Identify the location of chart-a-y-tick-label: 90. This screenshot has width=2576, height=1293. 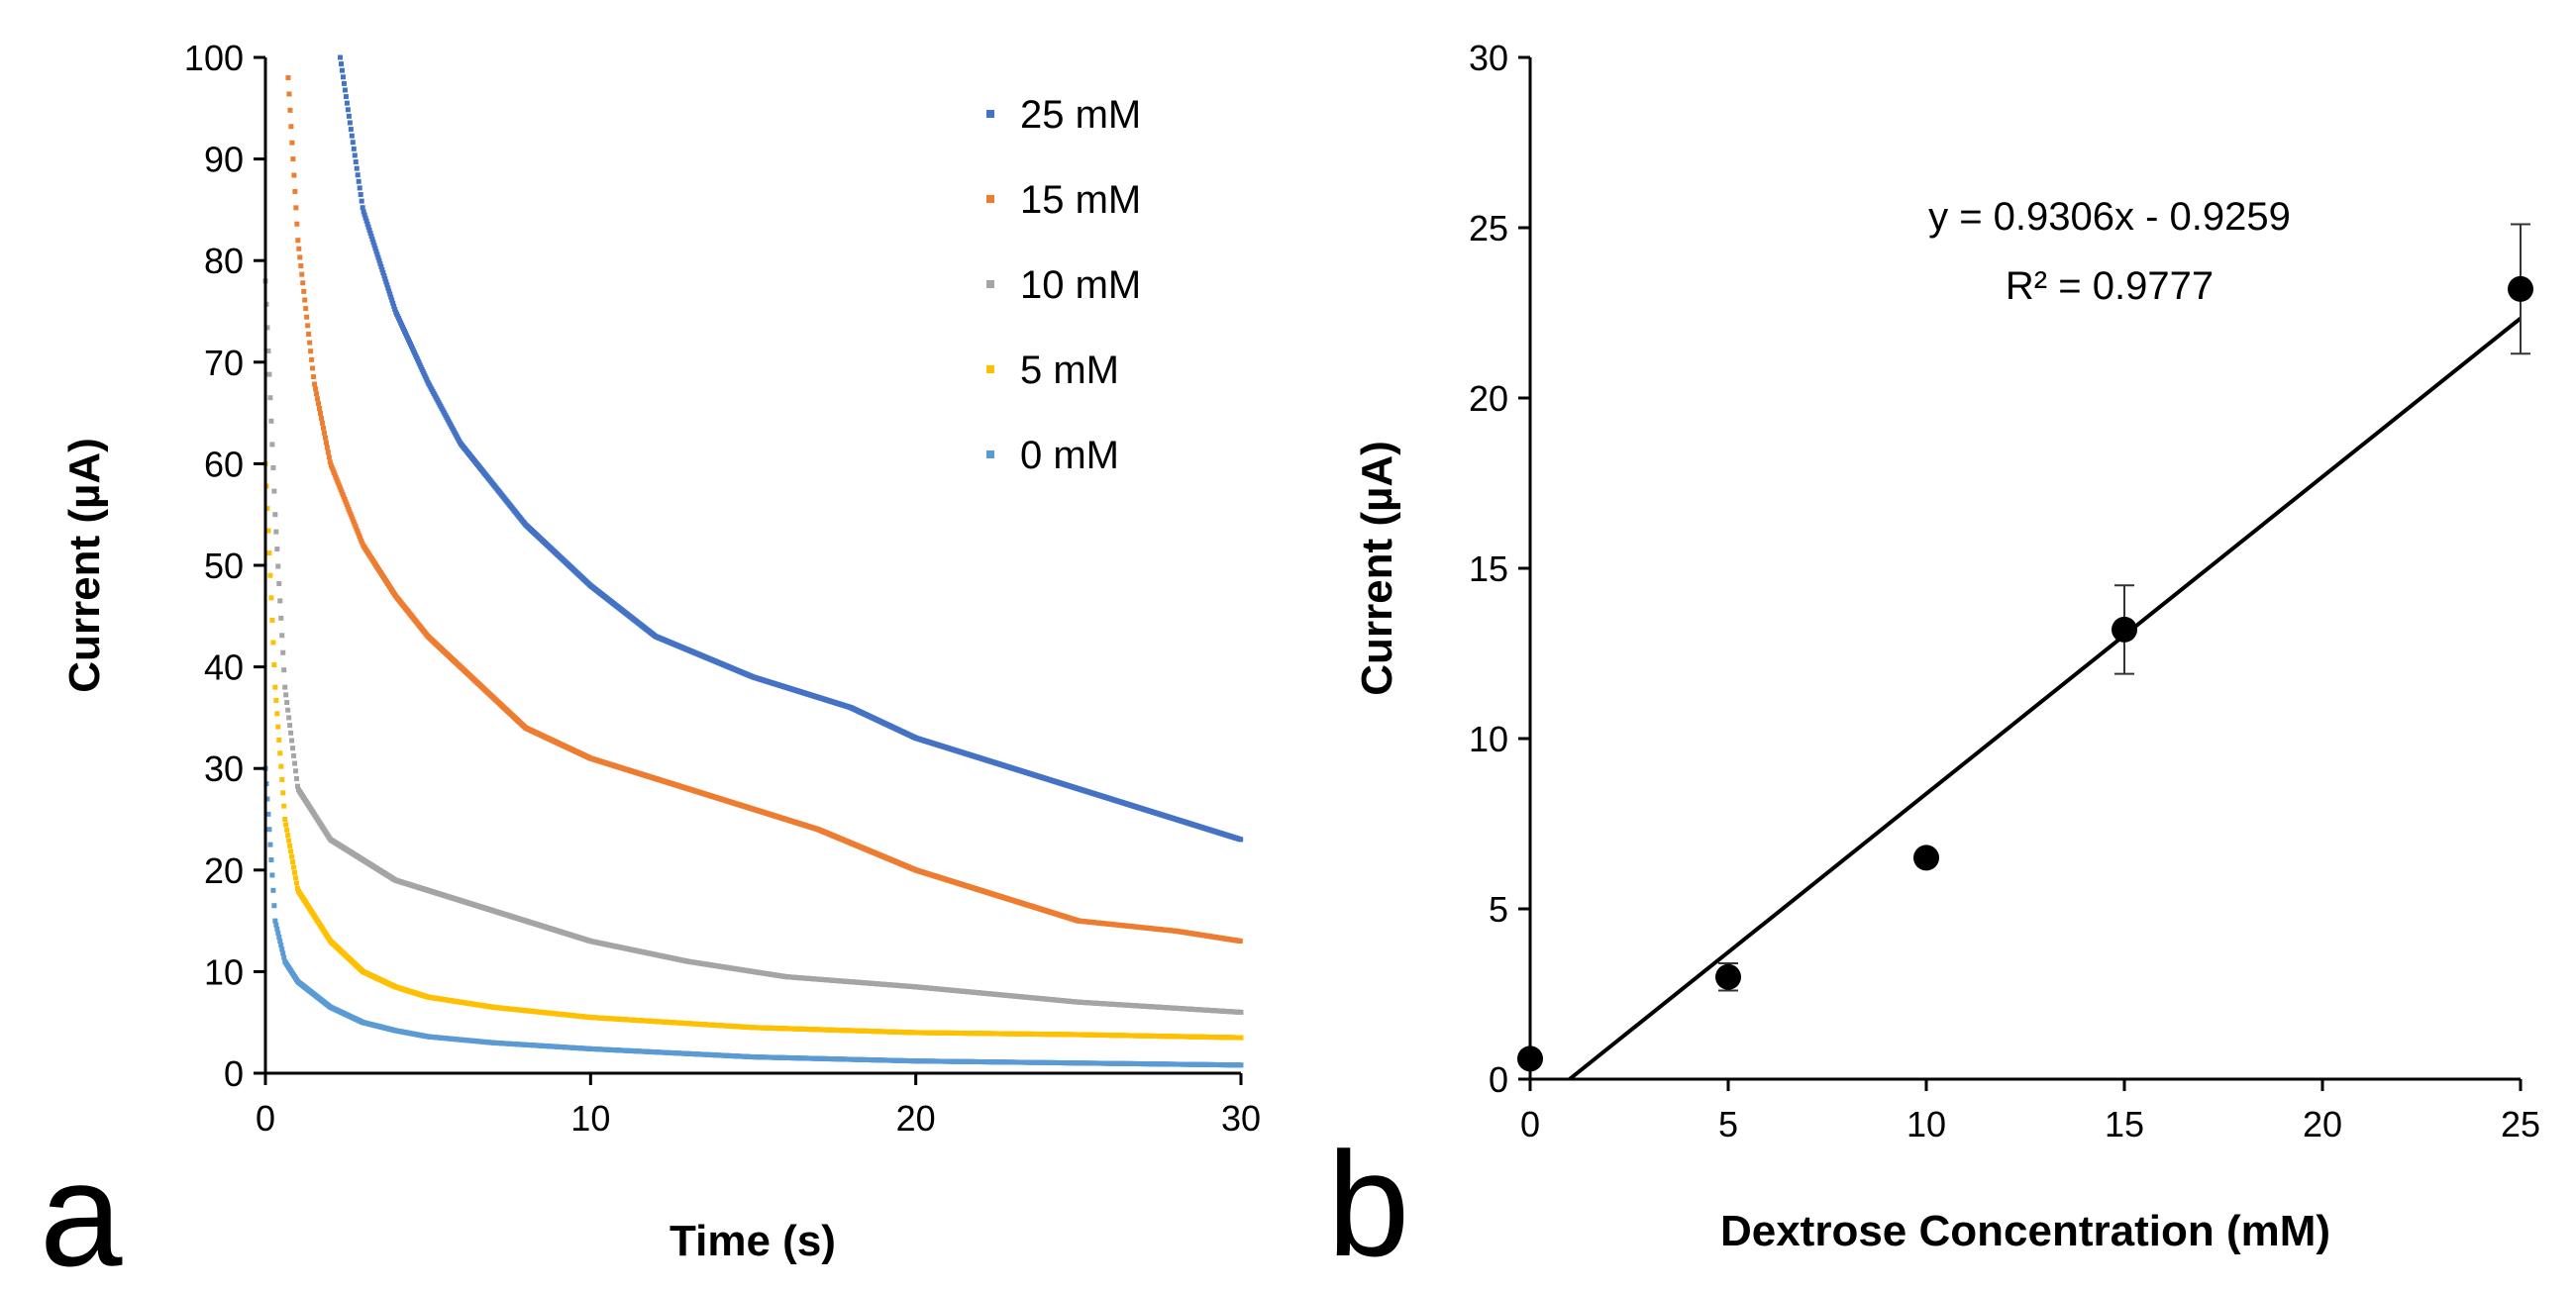
(224, 160).